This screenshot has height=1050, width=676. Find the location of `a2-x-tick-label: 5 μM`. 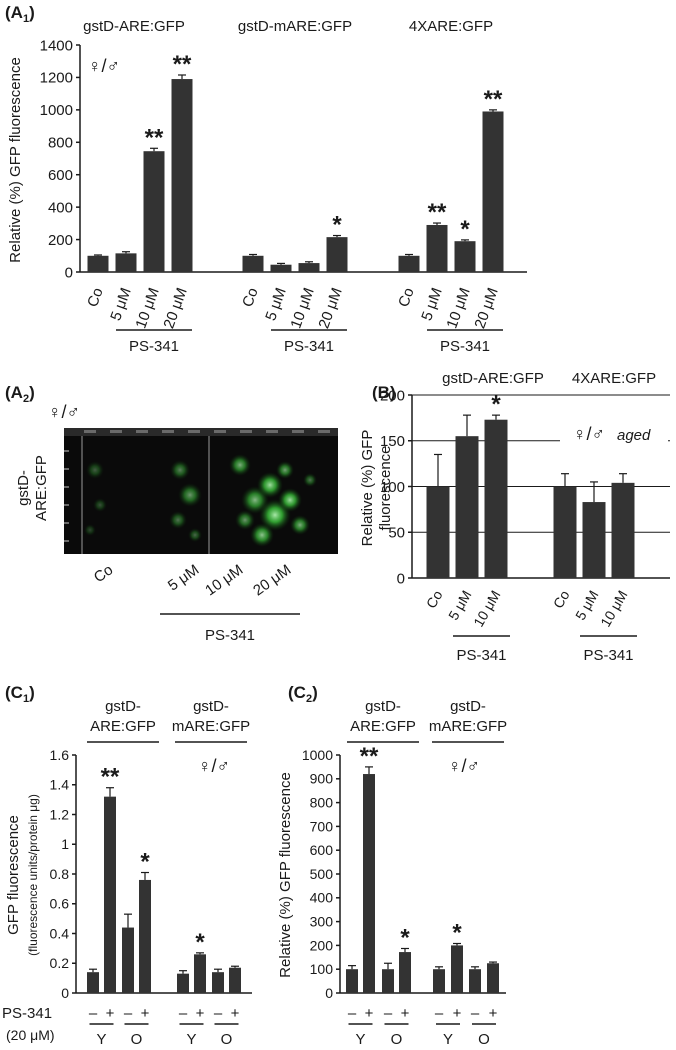

a2-x-tick-label: 5 μM is located at coordinates (183, 577).